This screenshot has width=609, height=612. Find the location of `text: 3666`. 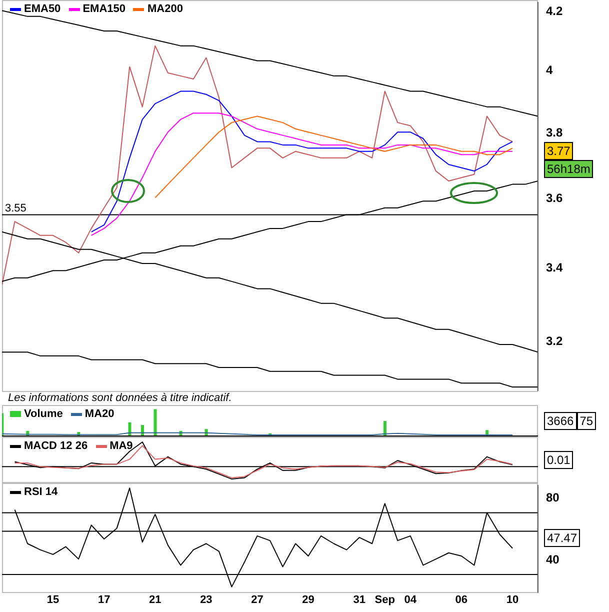

text: 3666 is located at coordinates (560, 421).